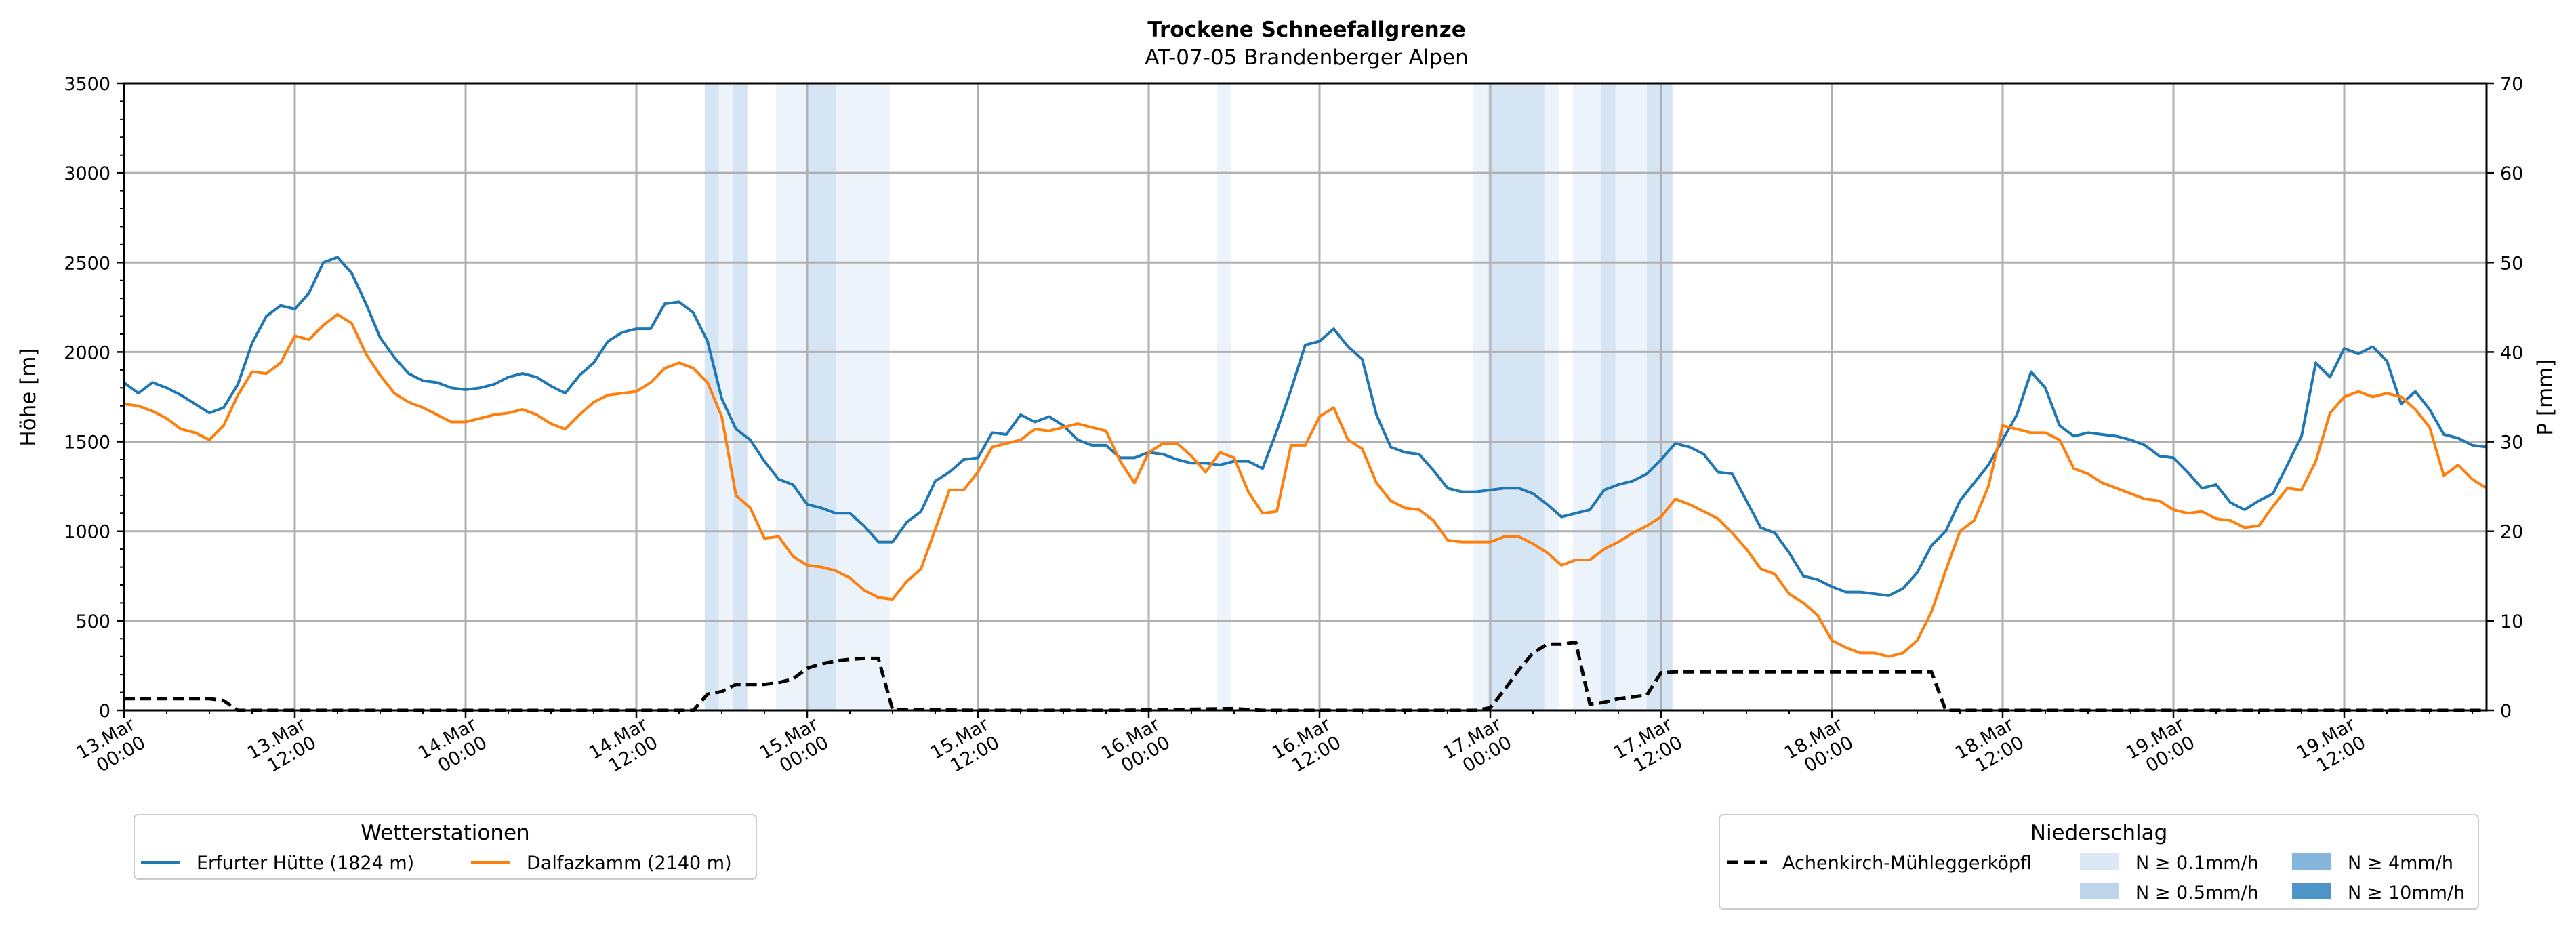  Describe the element at coordinates (2511, 352) in the screenshot. I see `y2-tick-label-4: 40` at that location.